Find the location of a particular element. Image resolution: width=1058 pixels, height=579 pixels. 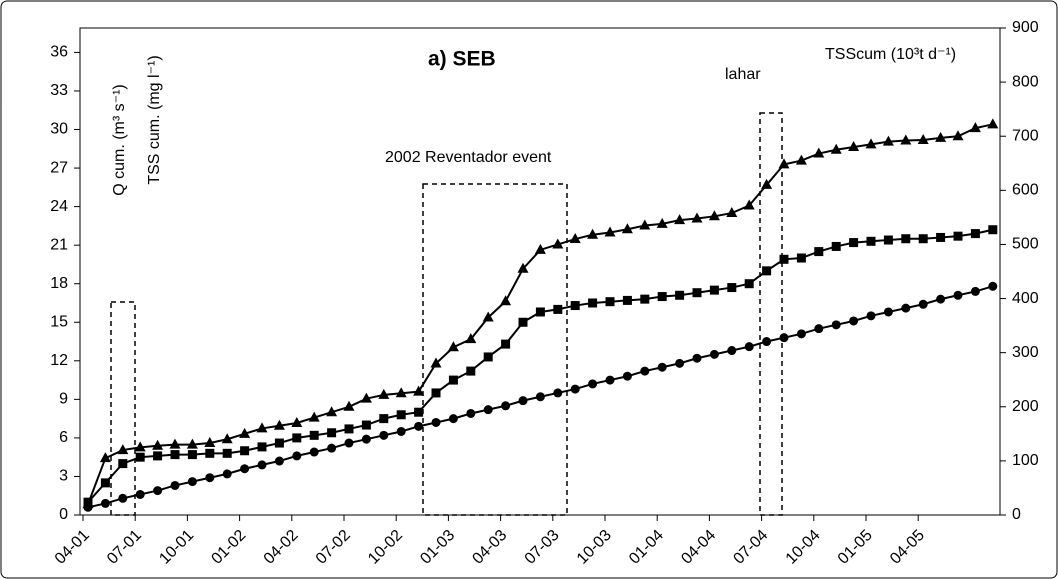

x-tick-label: 10-02 is located at coordinates (385, 547).